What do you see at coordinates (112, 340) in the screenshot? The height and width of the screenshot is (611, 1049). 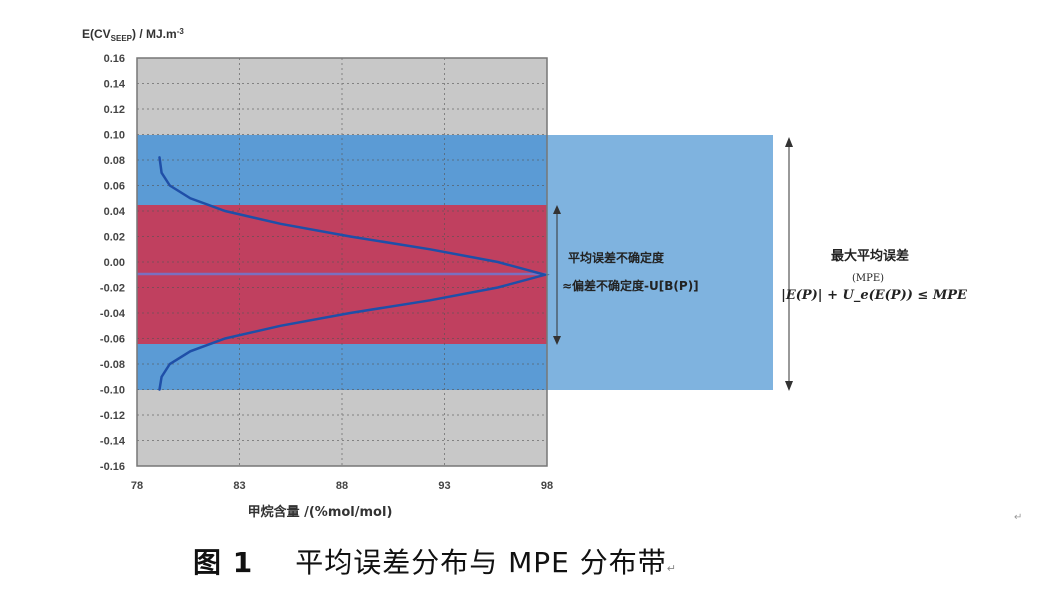 I see `y-tick-label: -0.06` at bounding box center [112, 340].